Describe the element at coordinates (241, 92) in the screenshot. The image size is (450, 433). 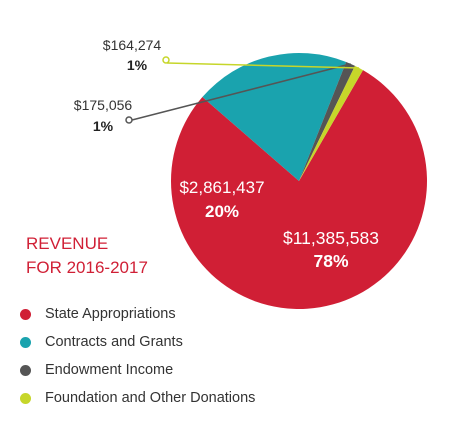
I see `leader-line-endowment-income` at that location.